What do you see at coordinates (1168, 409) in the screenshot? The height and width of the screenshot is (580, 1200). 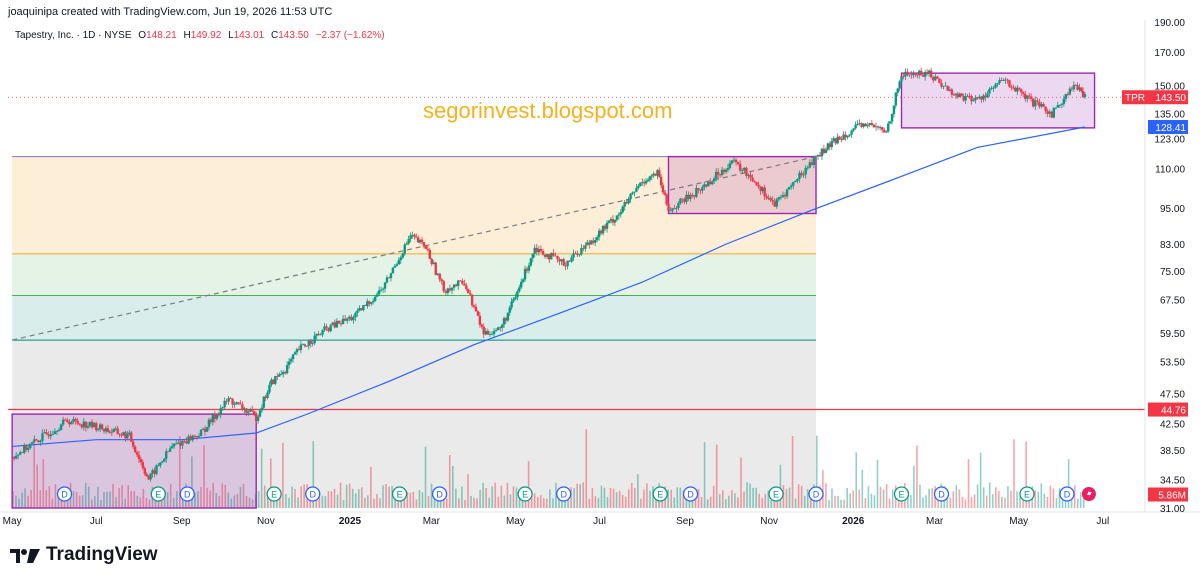 I see `price-label-badge` at bounding box center [1168, 409].